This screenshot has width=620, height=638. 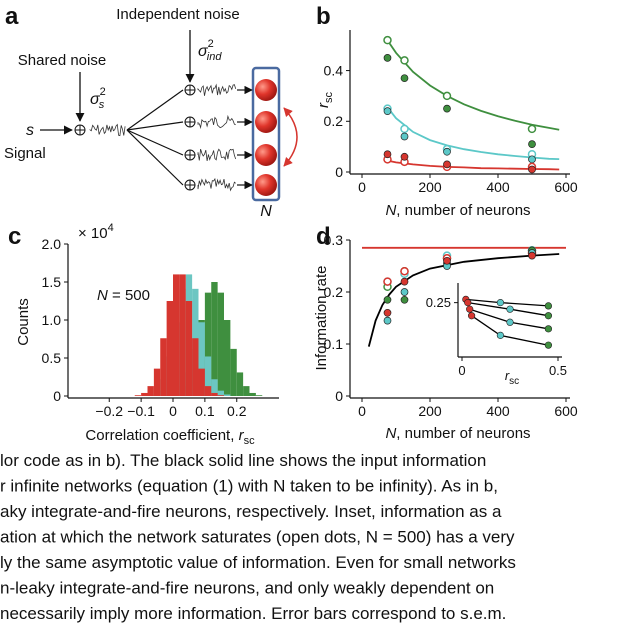 I want to click on x-tick-label: 0.2, so click(x=237, y=411).